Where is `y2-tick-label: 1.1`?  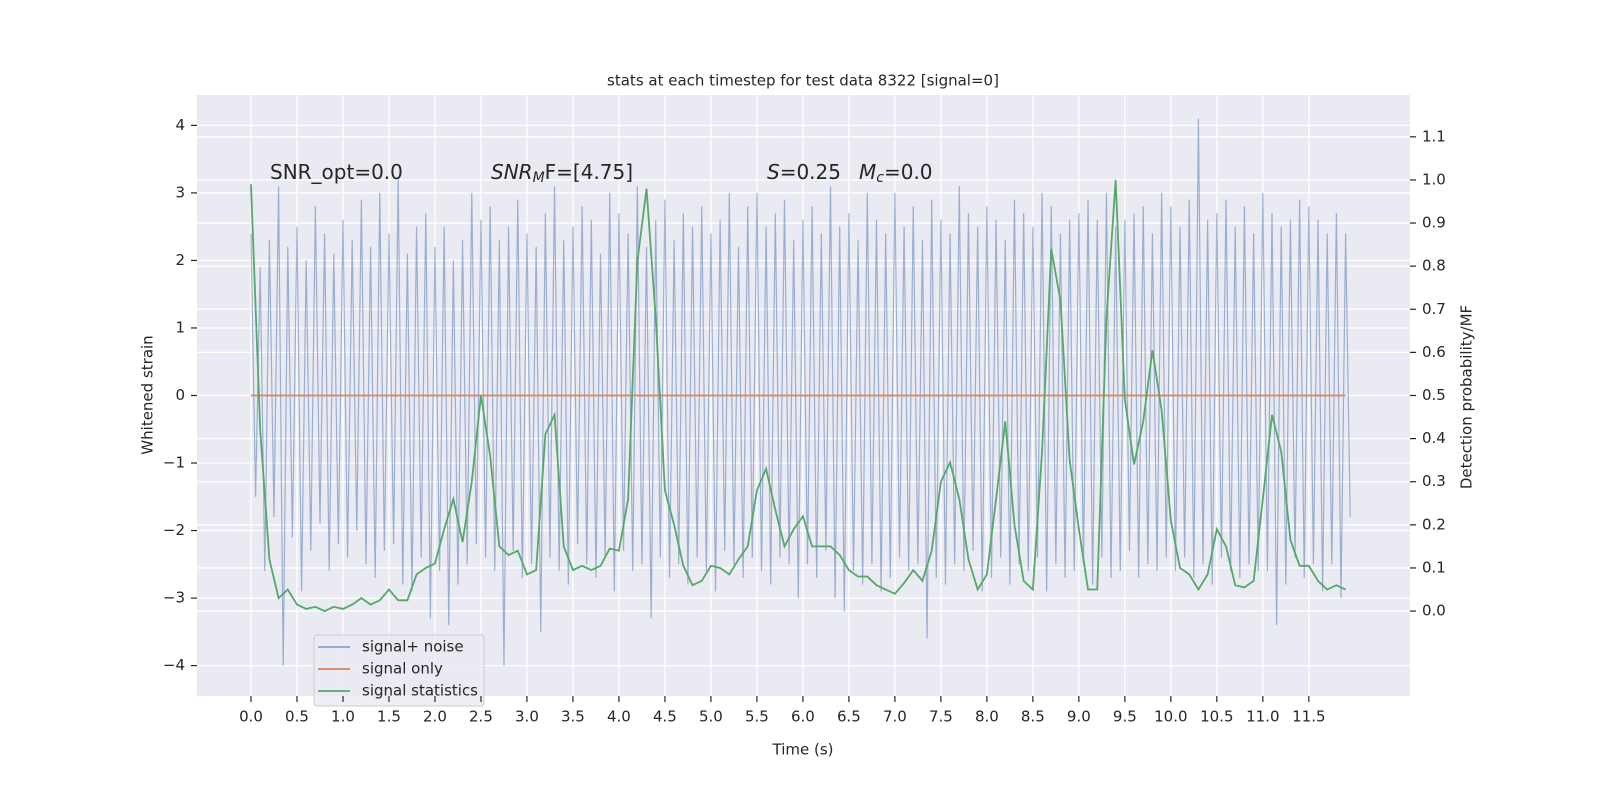
y2-tick-label: 1.1 is located at coordinates (1434, 136).